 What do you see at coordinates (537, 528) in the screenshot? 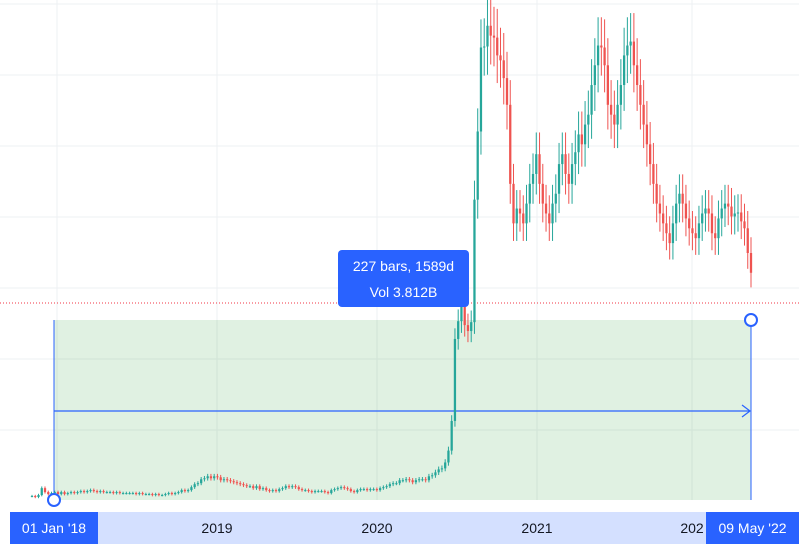
I see `x-tick-label: 2021` at bounding box center [537, 528].